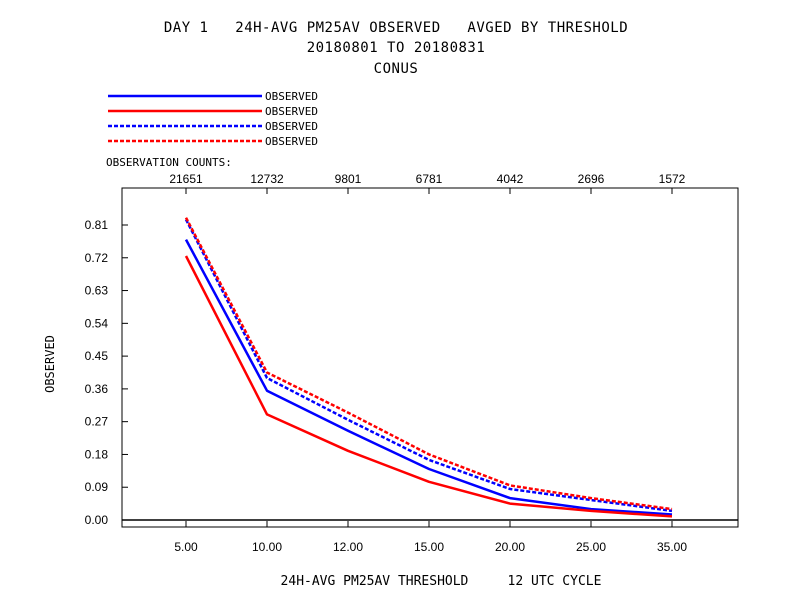  Describe the element at coordinates (510, 547) in the screenshot. I see `x-tick-label: 20.00` at that location.